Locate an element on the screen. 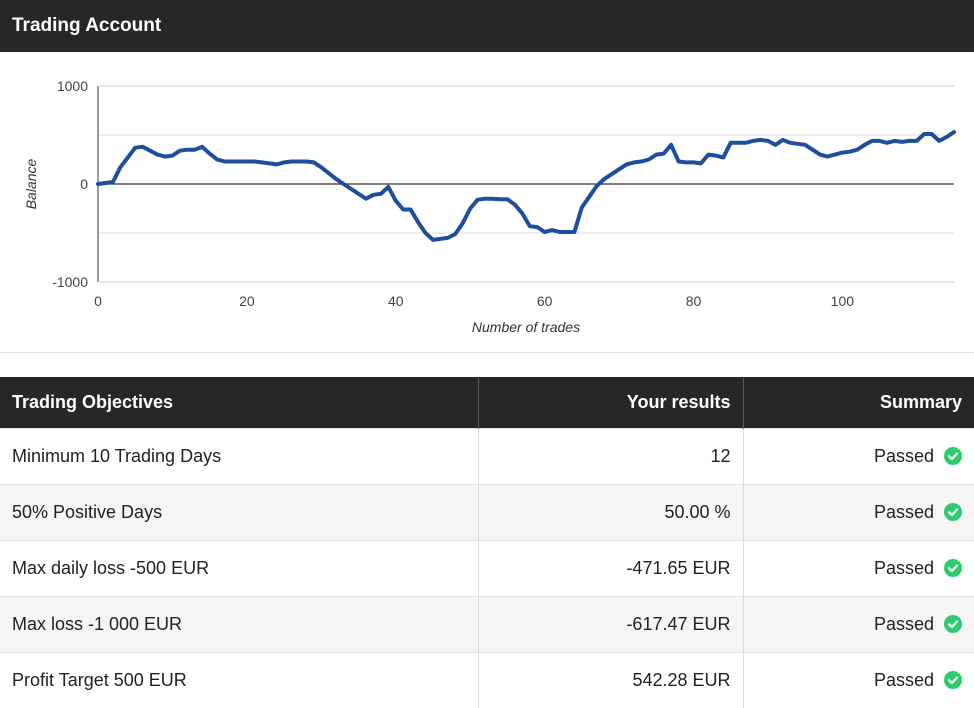  x-tick-label: 40 is located at coordinates (396, 301).